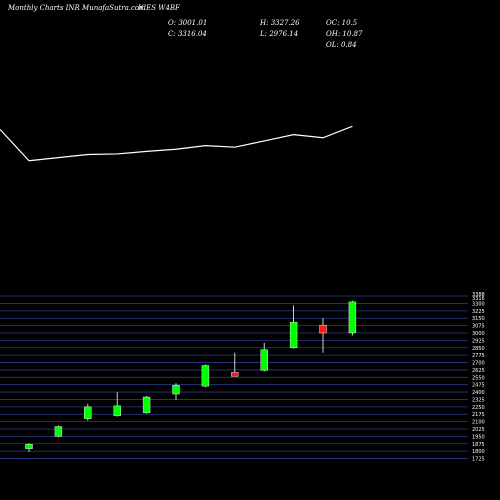 The width and height of the screenshot is (500, 500). What do you see at coordinates (77, 8) in the screenshot?
I see `chart-site-title: Monthly Charts INR MunafaSutra.com` at bounding box center [77, 8].